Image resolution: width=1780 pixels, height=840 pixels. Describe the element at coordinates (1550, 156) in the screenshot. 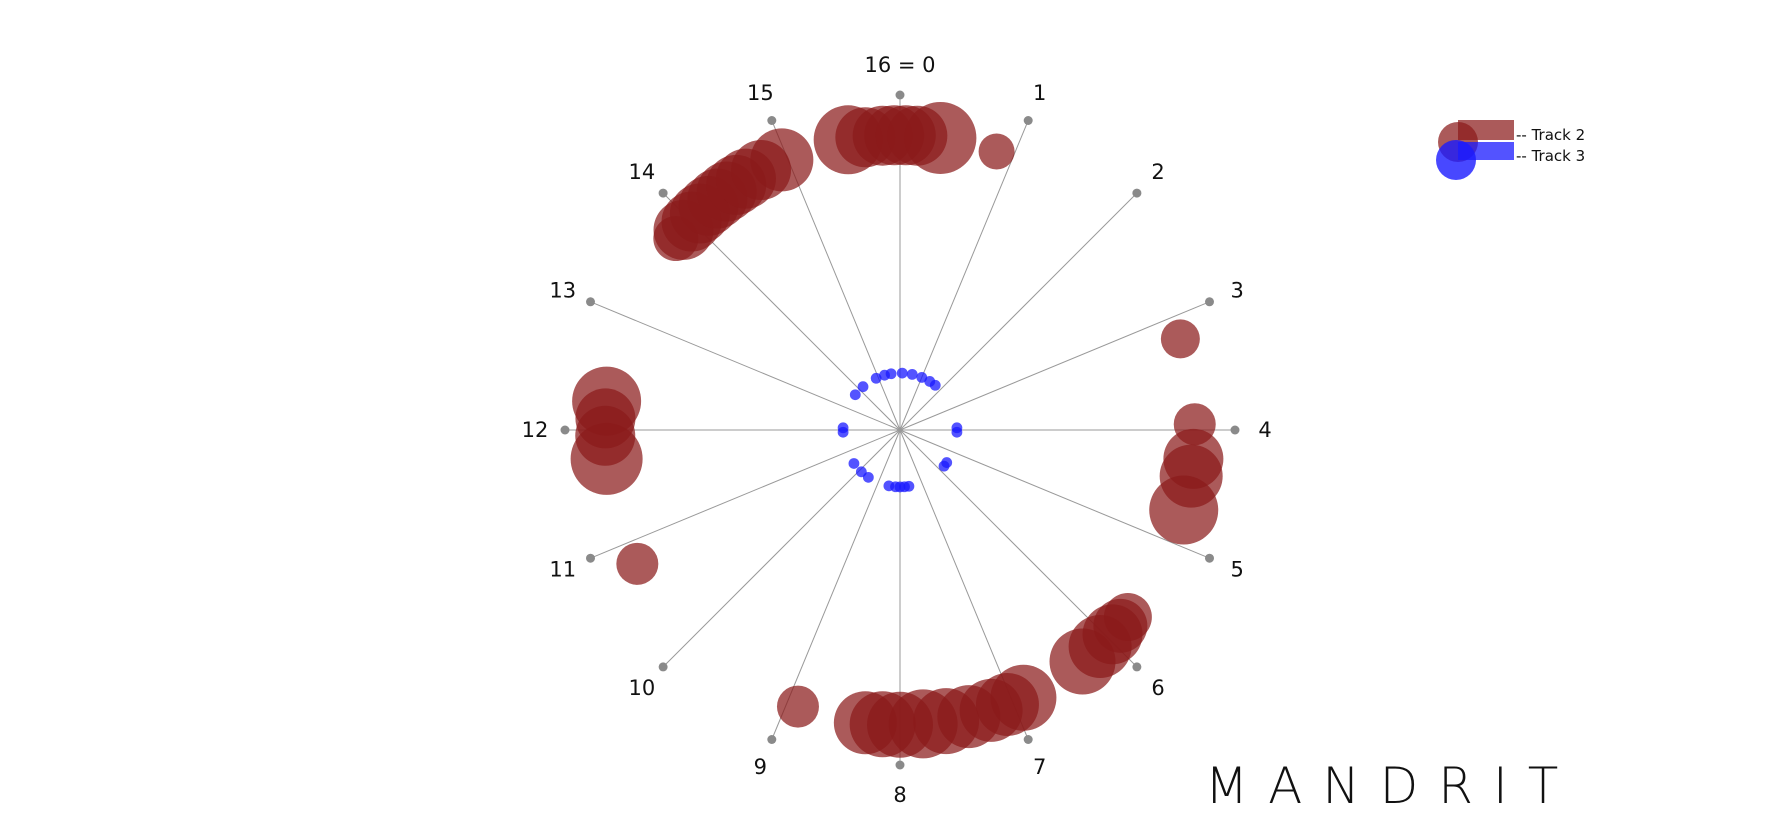

I see `legend-label-track-3: -- Track 3` at that location.